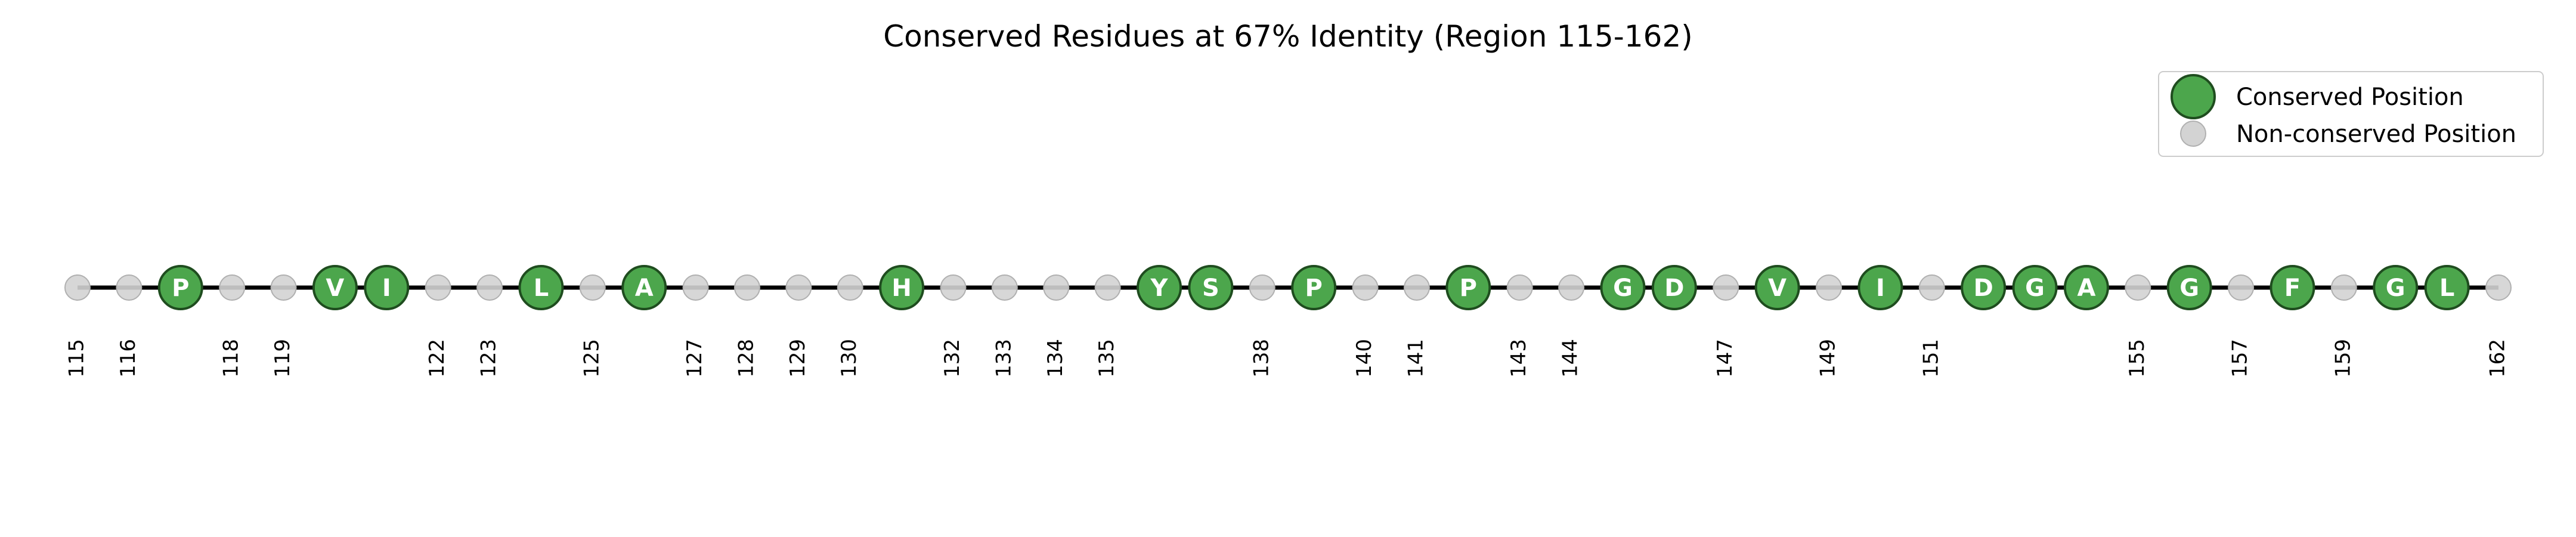  I want to click on tick-label: 157, so click(2240, 358).